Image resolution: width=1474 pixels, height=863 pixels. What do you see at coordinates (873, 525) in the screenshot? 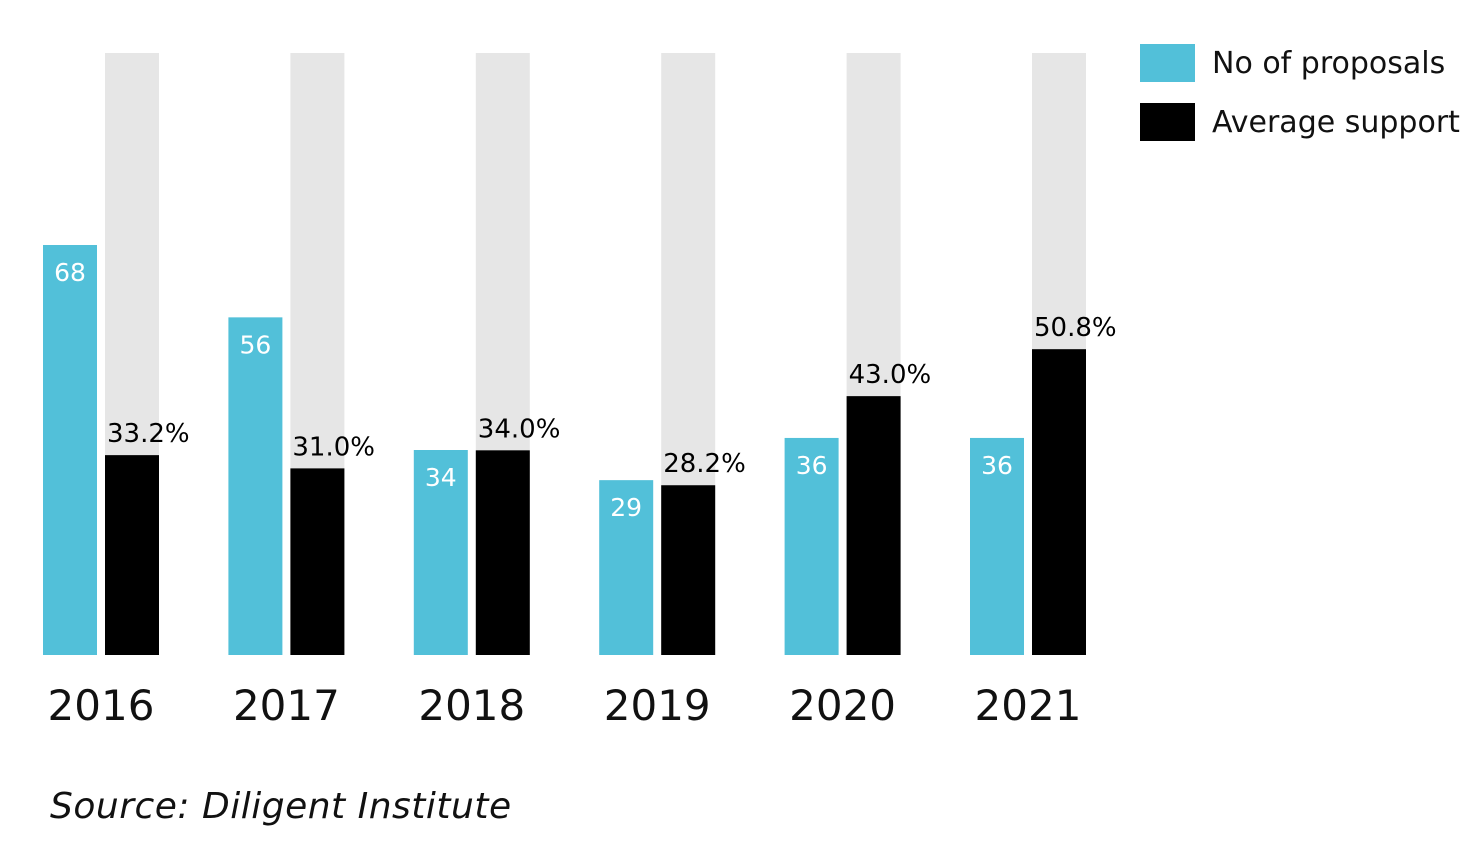
I see `support-bar-2020` at bounding box center [873, 525].